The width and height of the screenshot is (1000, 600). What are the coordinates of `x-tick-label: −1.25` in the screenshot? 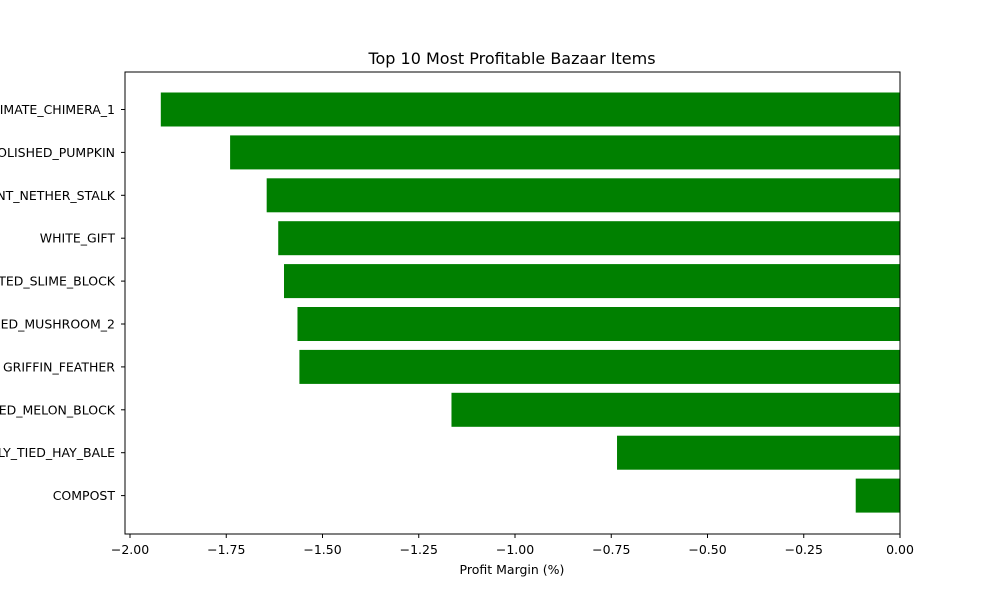 It's located at (419, 549).